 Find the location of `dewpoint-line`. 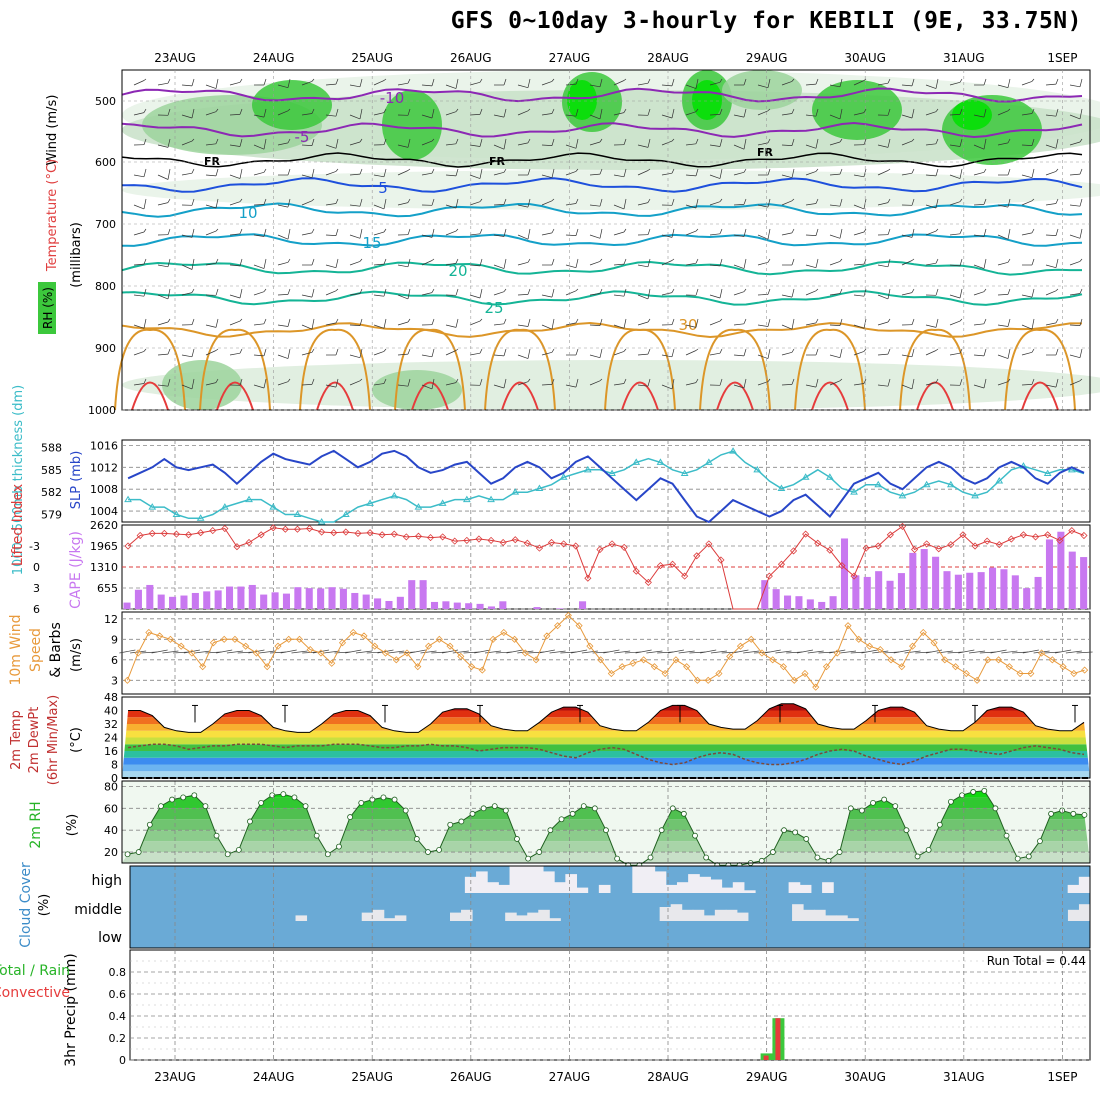

dewpoint-line is located at coordinates (606, 754).